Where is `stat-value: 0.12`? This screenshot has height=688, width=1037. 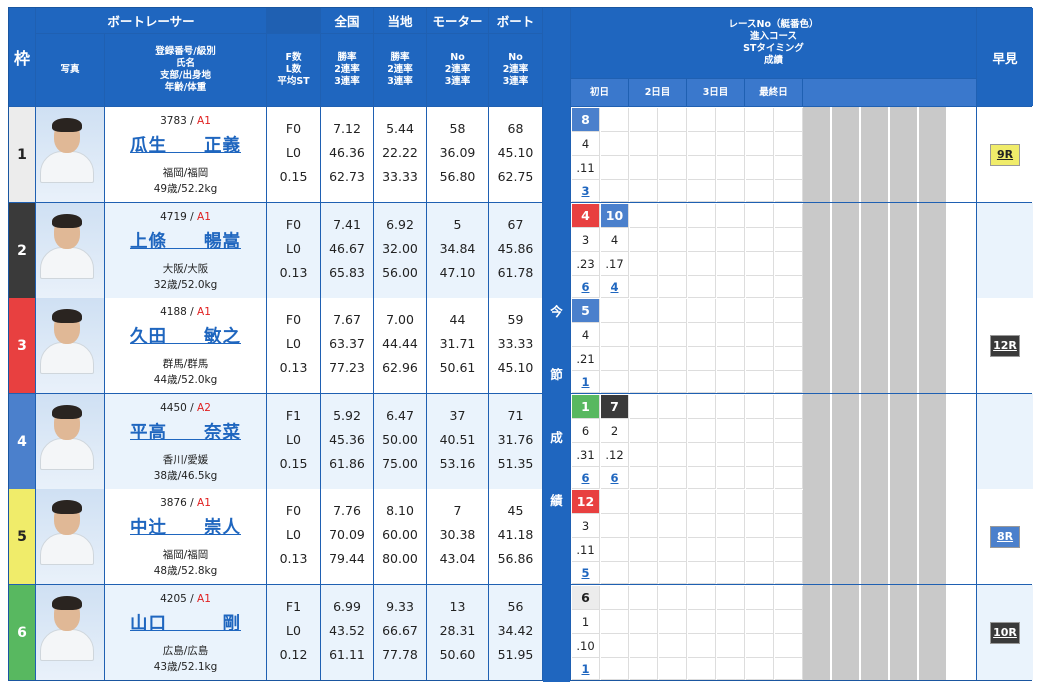
stat-value: 0.12 is located at coordinates (293, 654).